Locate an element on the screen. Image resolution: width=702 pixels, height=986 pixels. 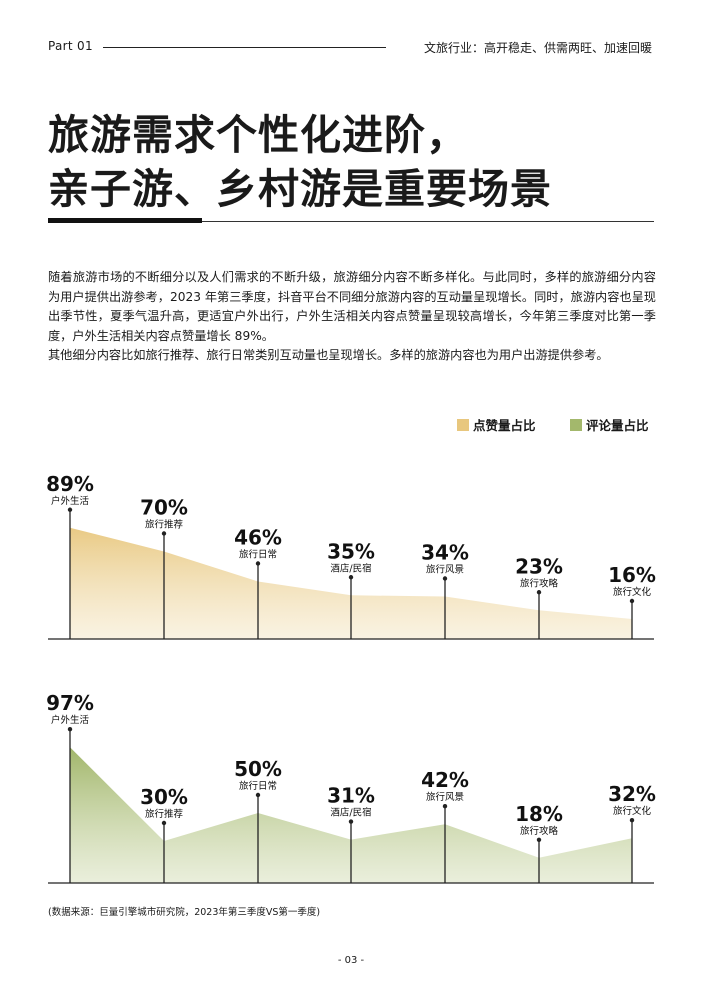
chart-1-value-label-4: 35% is located at coordinates (351, 551).